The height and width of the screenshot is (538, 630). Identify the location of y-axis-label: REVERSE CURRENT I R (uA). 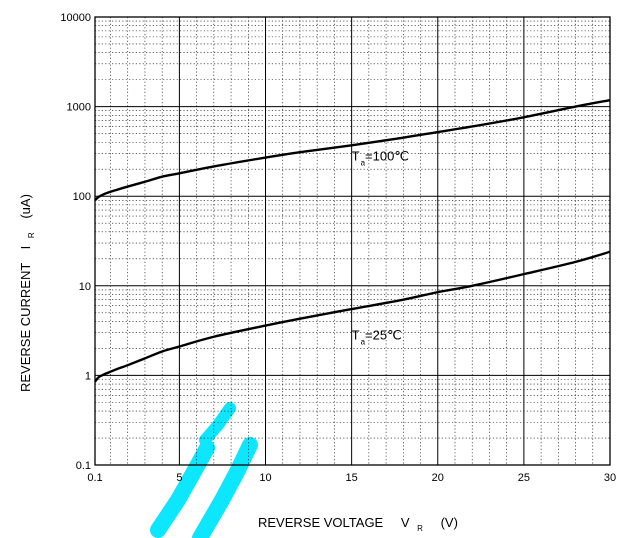
(27, 293).